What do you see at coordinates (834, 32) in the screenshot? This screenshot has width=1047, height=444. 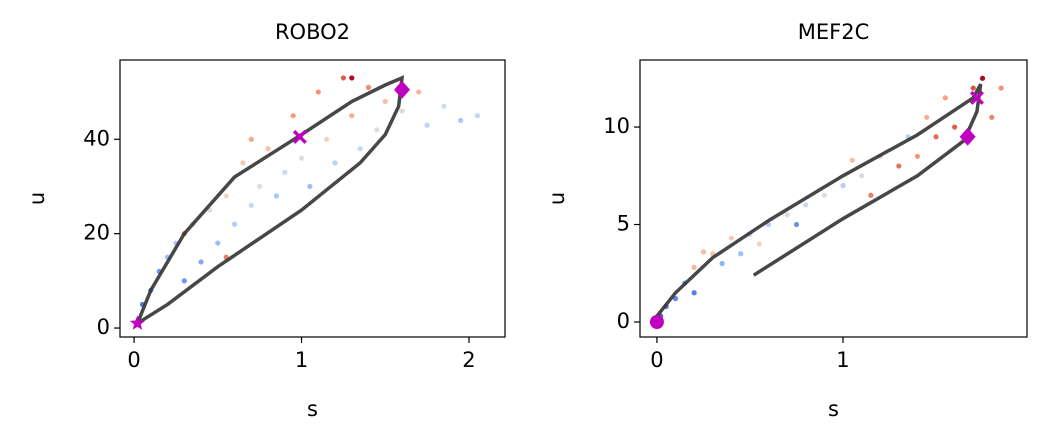 I see `chart-title: MEF2C` at bounding box center [834, 32].